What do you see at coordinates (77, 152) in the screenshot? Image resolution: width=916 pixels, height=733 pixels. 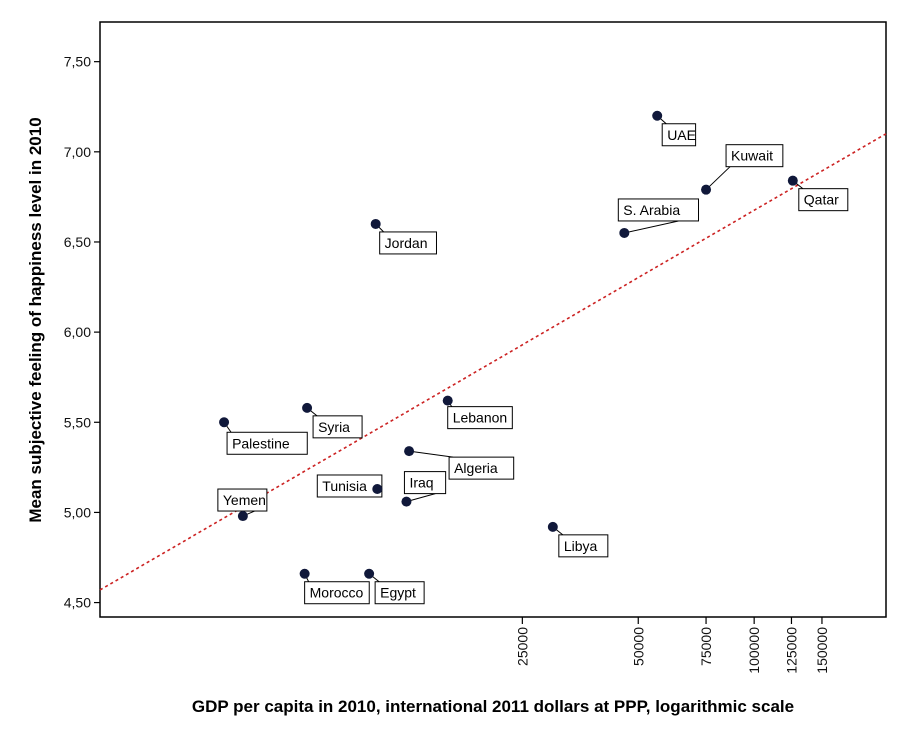 I see `y-tick-label: 7,00` at bounding box center [77, 152].